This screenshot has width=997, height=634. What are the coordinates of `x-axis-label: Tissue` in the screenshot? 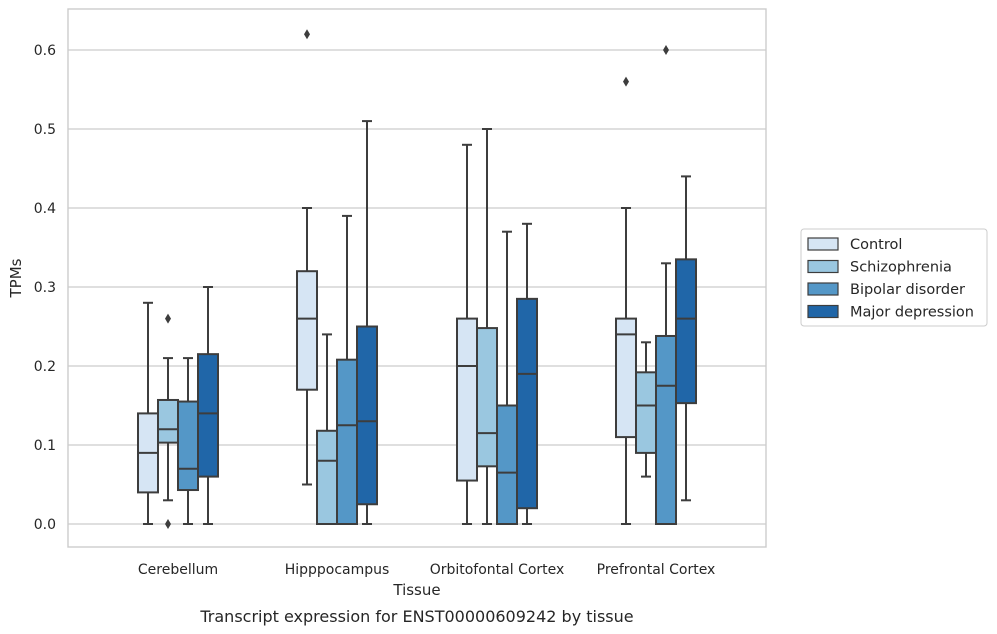 It's located at (416, 590).